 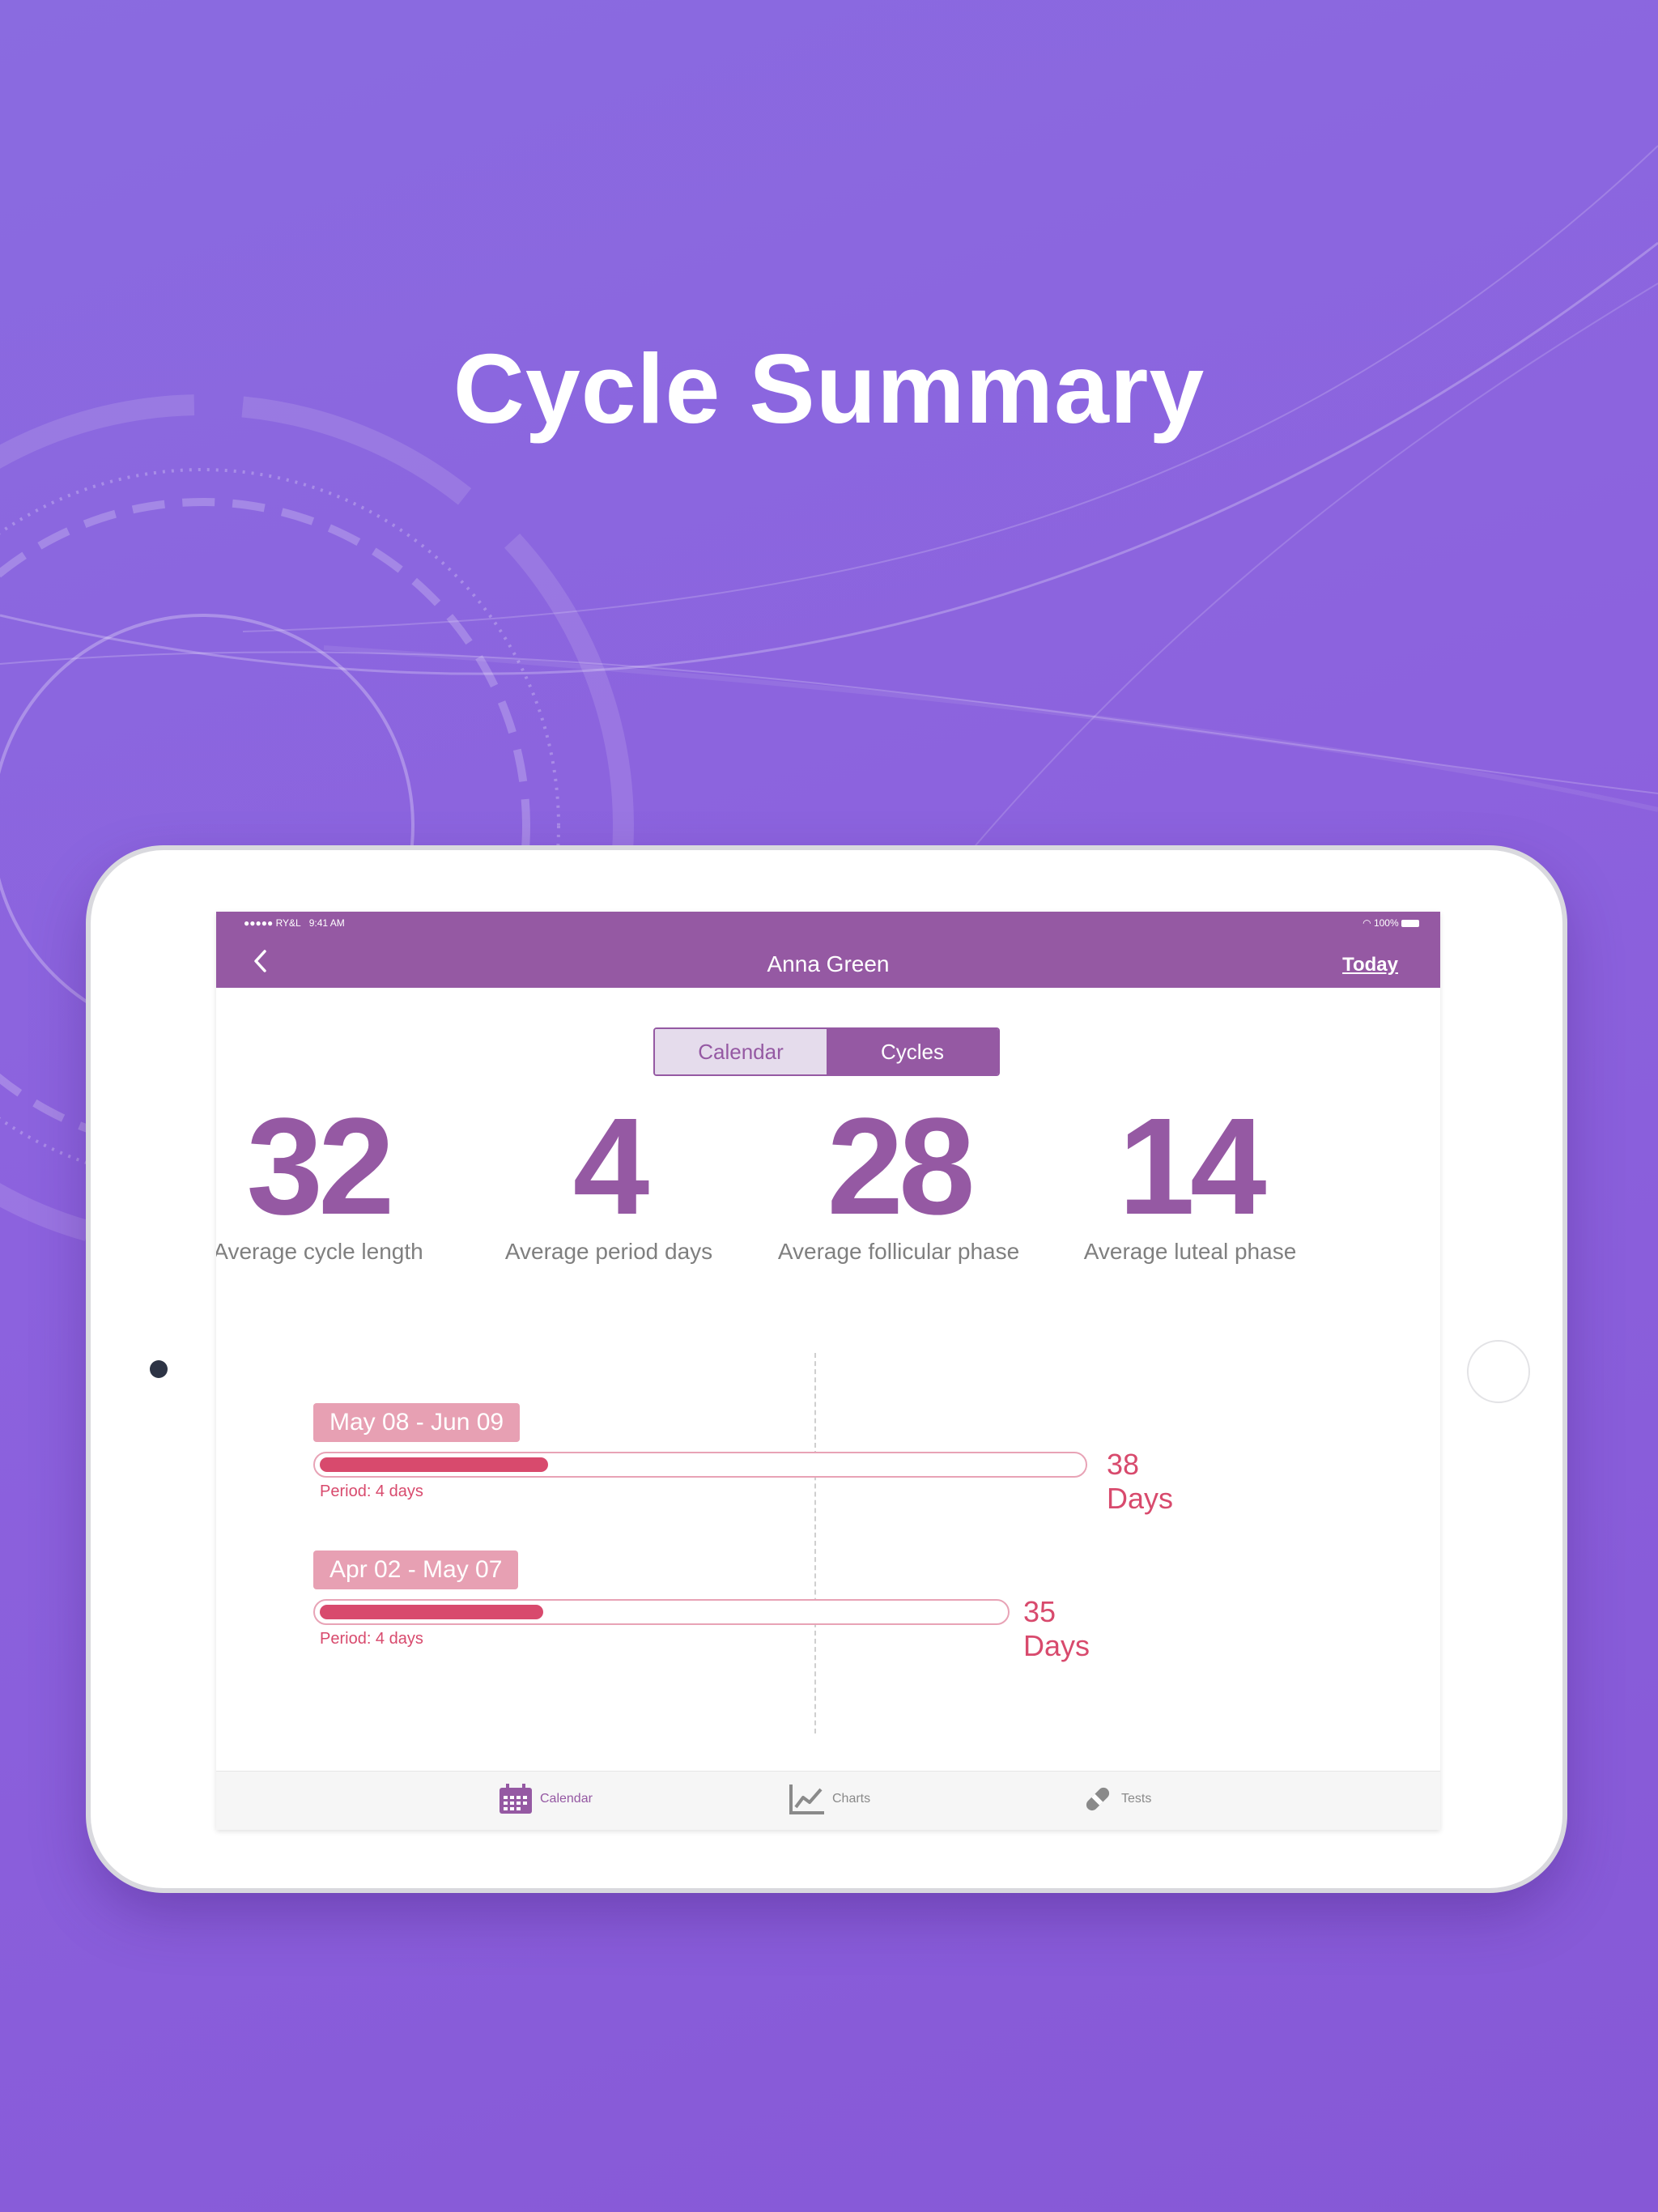 I want to click on wifi-icon: ◠, so click(x=1367, y=923).